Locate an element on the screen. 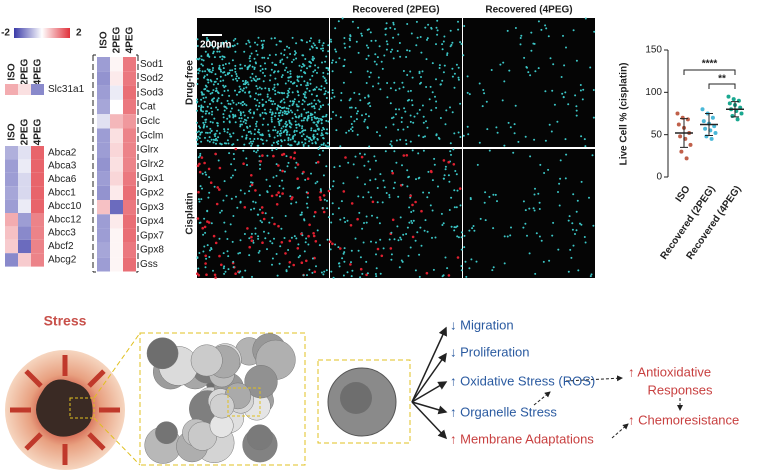 The image size is (763, 472). zoom-lines is located at coordinates (117, 399).